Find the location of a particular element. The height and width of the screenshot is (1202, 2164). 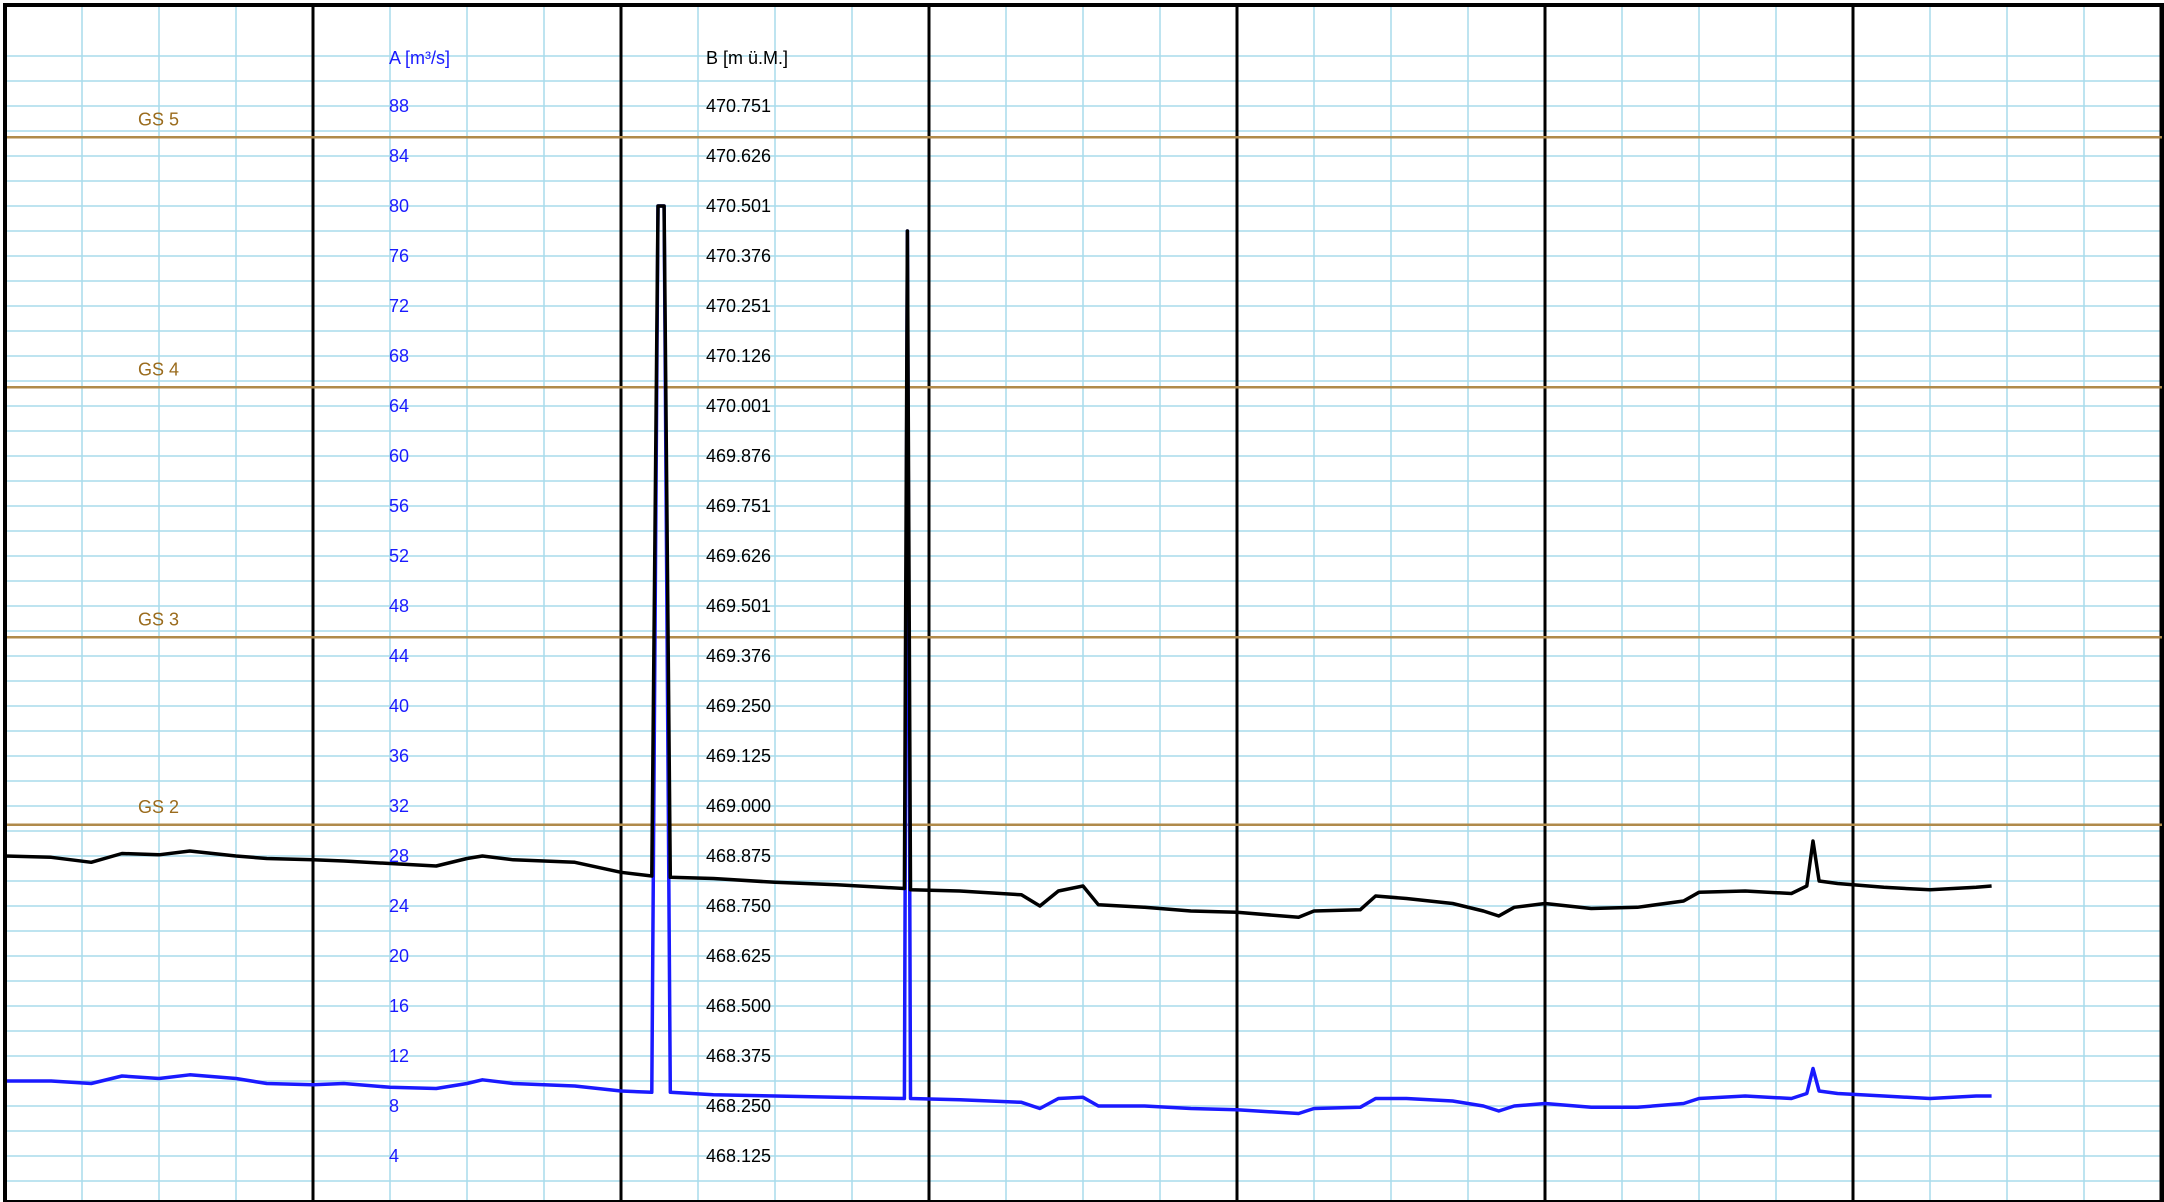

axis-a-tick-label: 44 is located at coordinates (399, 656).